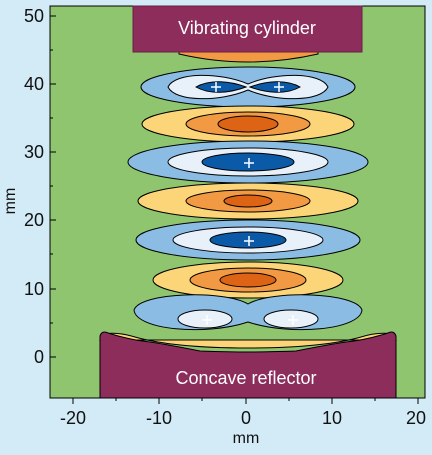  I want to click on x-tick-label: 0, so click(246, 418).